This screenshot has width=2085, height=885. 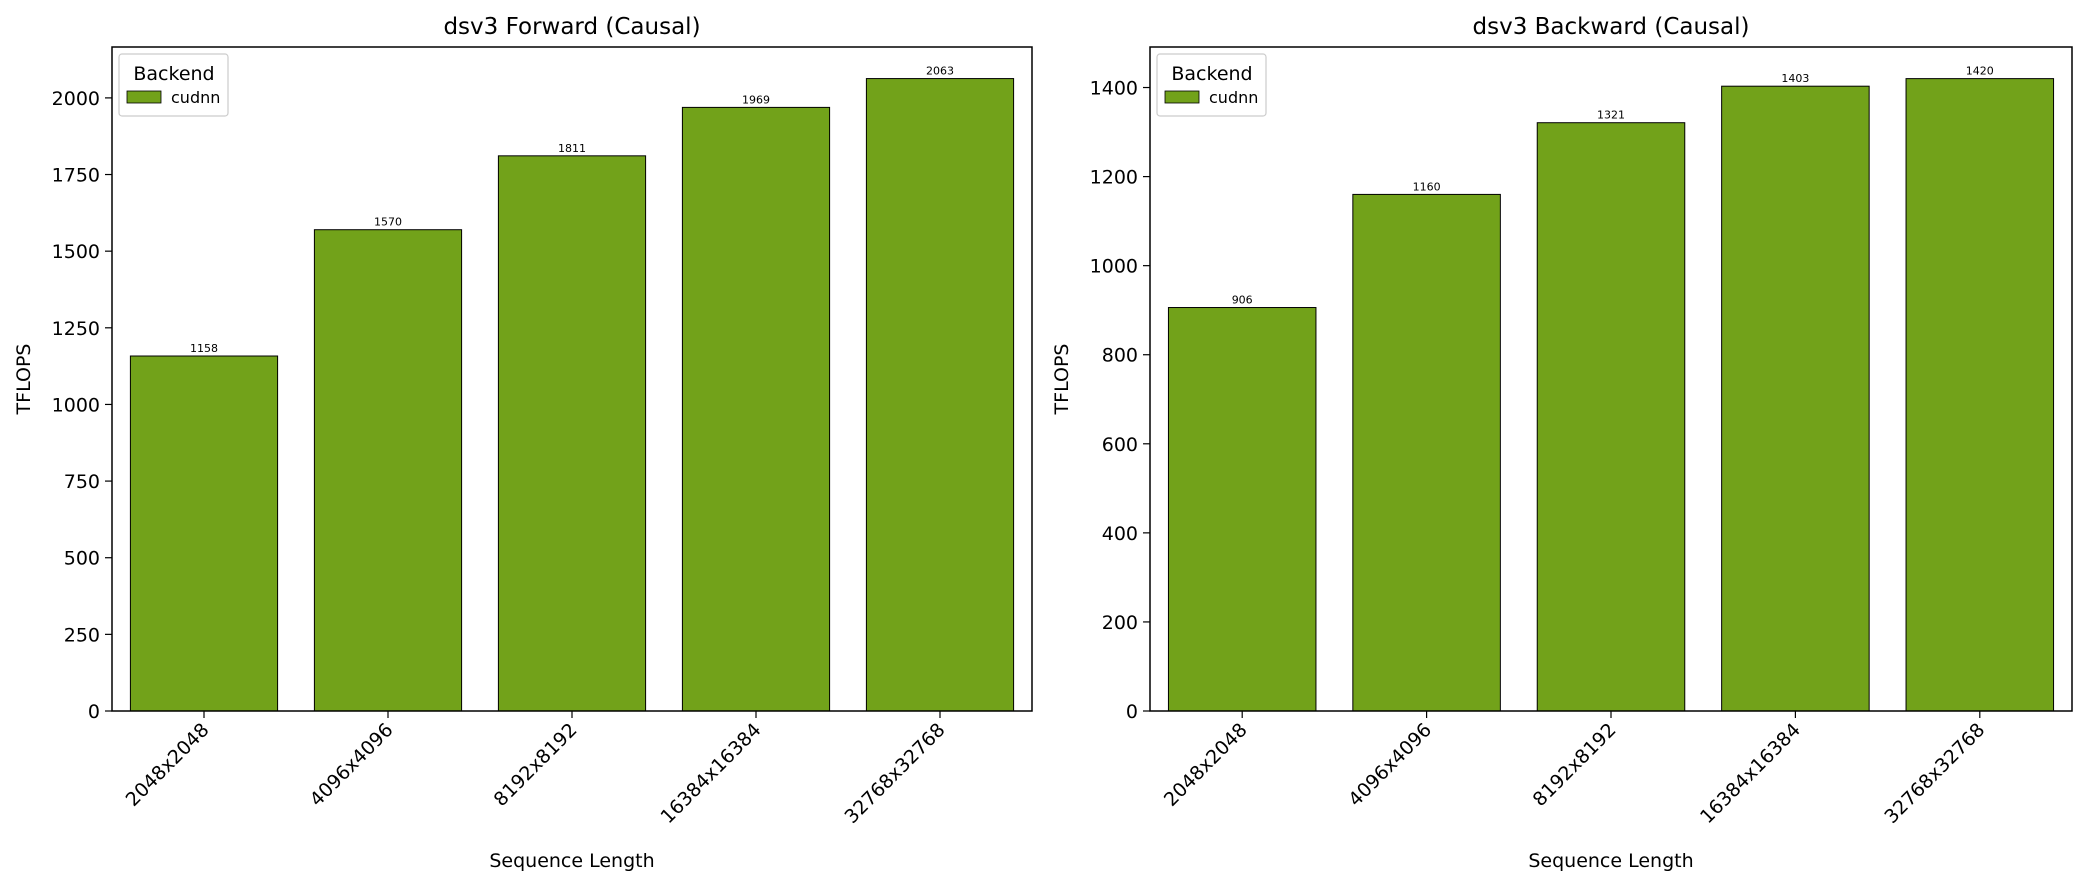 What do you see at coordinates (82, 635) in the screenshot?
I see `y-tick-label: 250` at bounding box center [82, 635].